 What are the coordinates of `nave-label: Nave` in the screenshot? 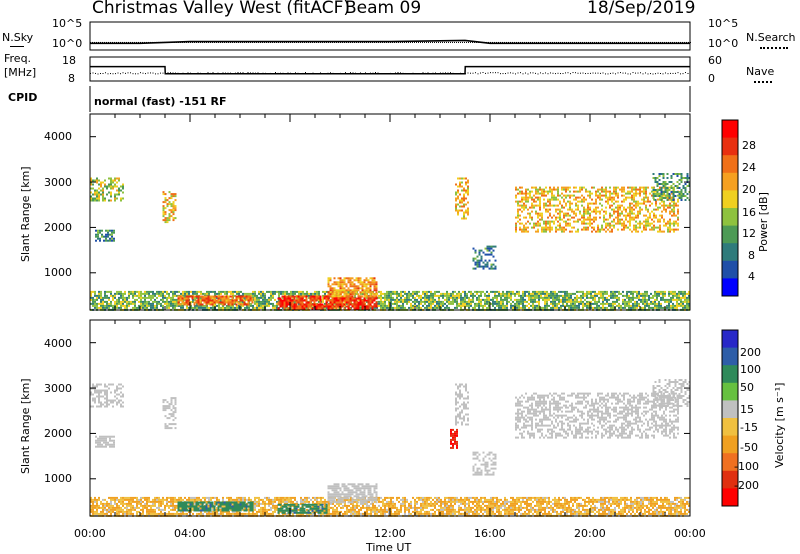 It's located at (760, 71).